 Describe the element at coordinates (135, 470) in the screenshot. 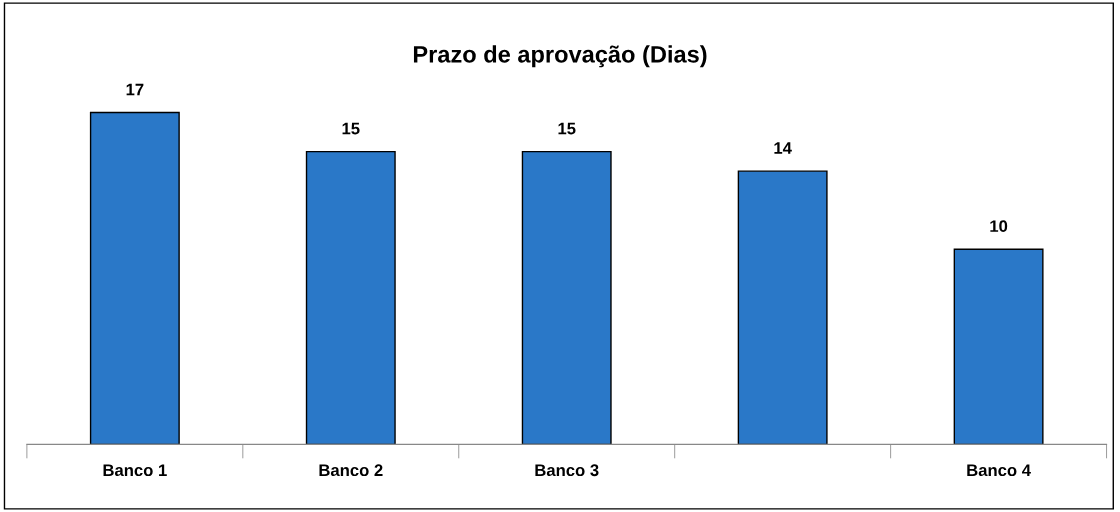

I see `x-tick-label: Banco 1` at that location.